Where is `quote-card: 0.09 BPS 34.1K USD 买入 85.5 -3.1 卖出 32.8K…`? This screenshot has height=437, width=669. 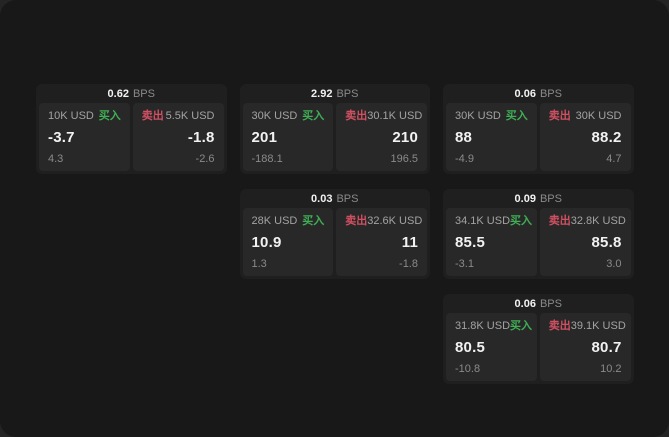 quote-card: 0.09 BPS 34.1K USD 买入 85.5 -3.1 卖出 32.8K… is located at coordinates (538, 234).